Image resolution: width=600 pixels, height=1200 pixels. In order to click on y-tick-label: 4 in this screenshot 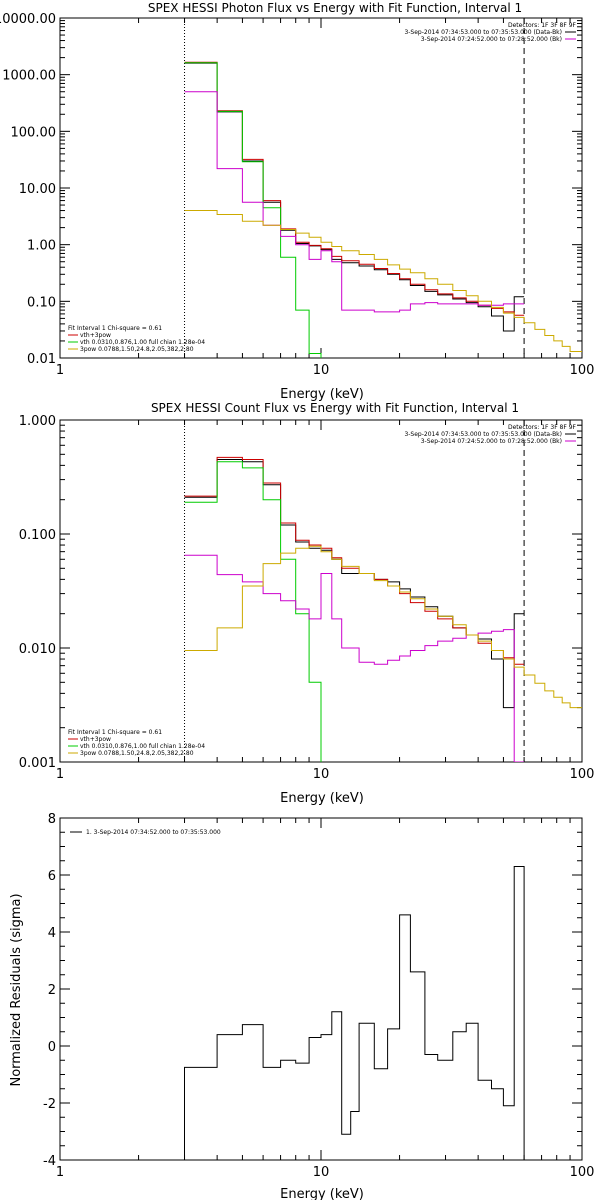, I will do `click(52, 933)`.